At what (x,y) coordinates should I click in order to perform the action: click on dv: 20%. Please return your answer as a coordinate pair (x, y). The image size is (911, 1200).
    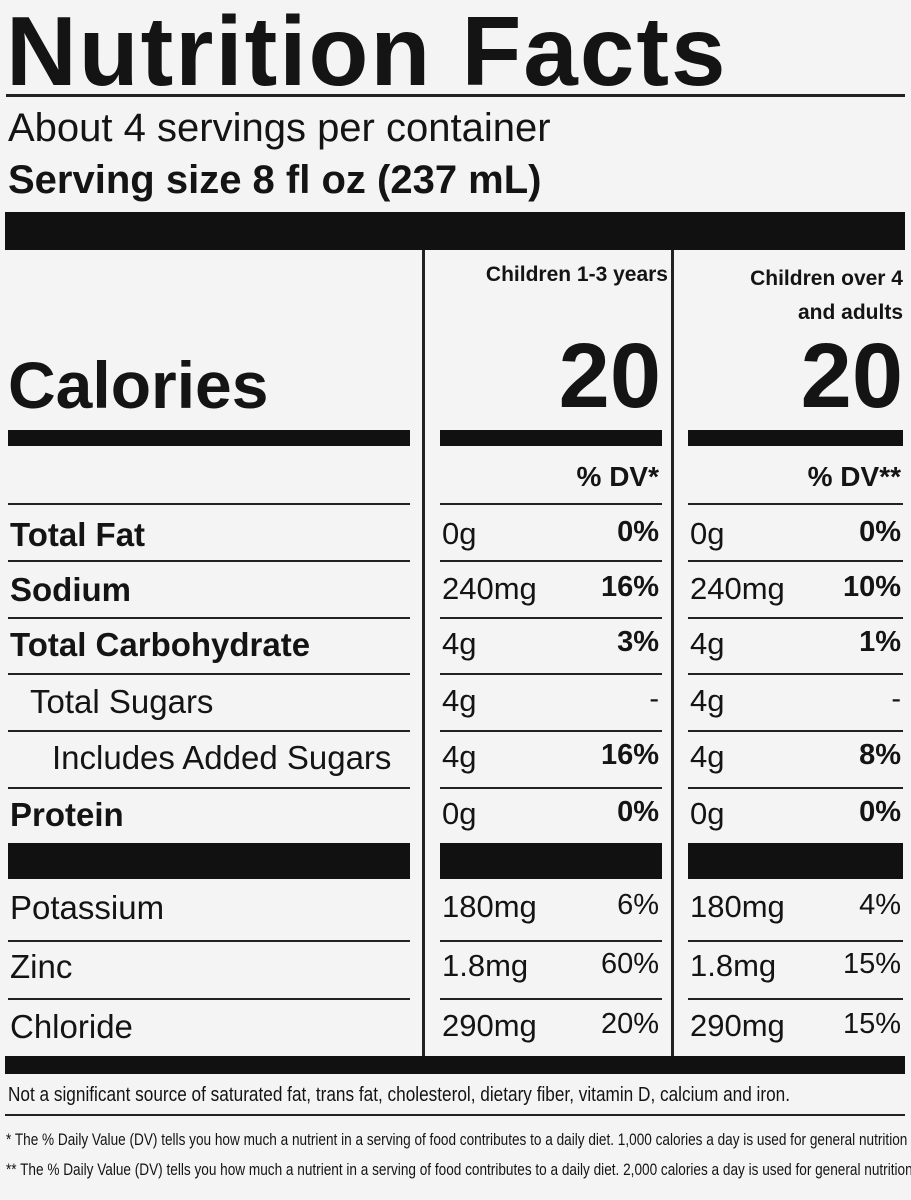
    Looking at the image, I should click on (629, 1024).